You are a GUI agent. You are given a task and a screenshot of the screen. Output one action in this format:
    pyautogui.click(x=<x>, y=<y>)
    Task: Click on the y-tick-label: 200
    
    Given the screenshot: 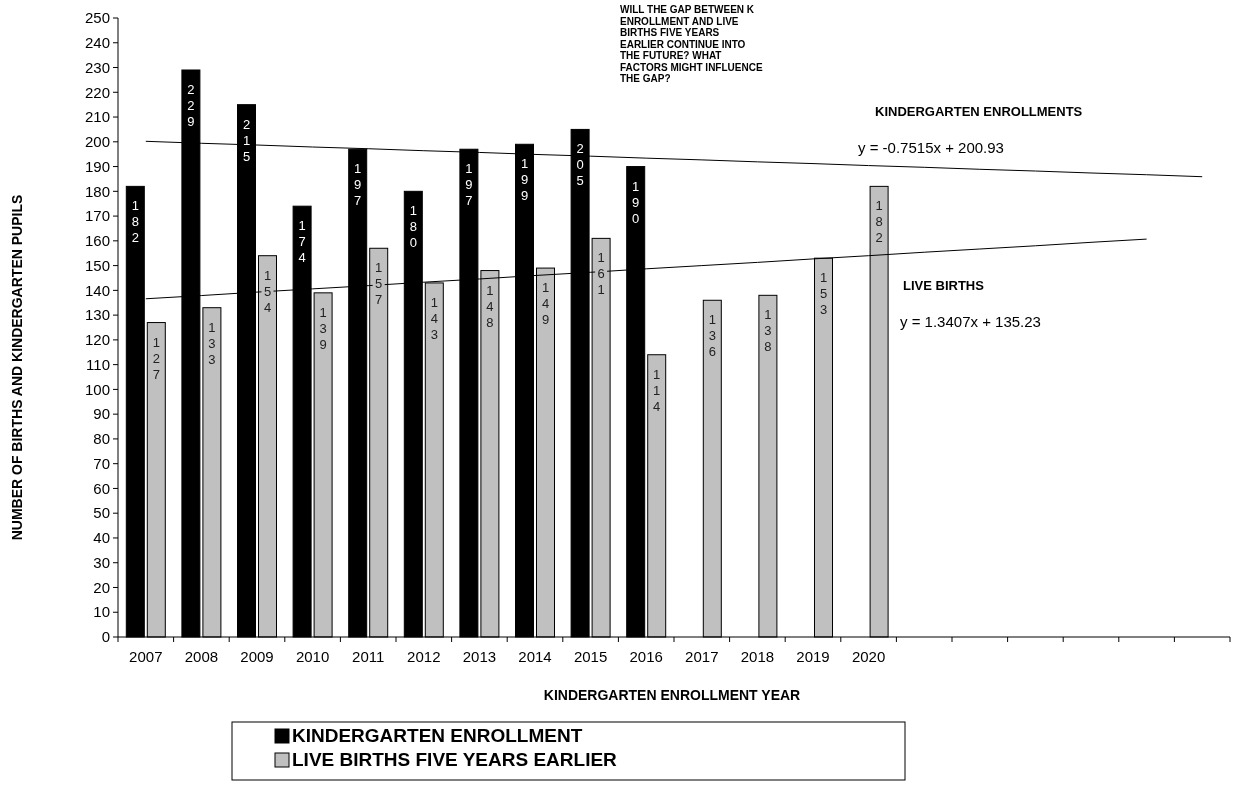 What is the action you would take?
    pyautogui.click(x=97, y=142)
    